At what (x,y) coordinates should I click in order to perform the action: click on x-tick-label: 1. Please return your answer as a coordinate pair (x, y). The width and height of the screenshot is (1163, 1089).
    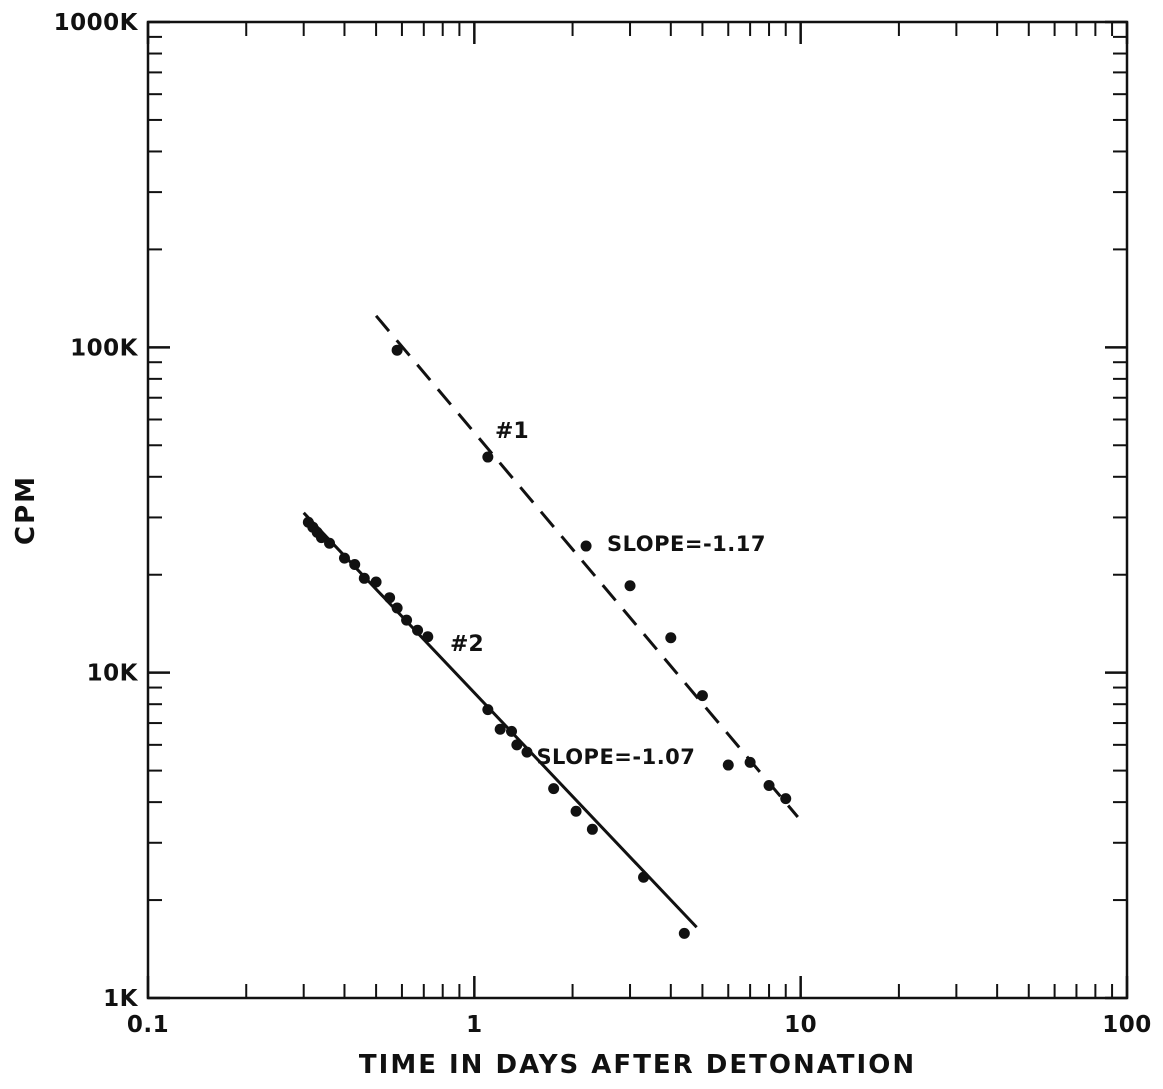
    Looking at the image, I should click on (474, 1025).